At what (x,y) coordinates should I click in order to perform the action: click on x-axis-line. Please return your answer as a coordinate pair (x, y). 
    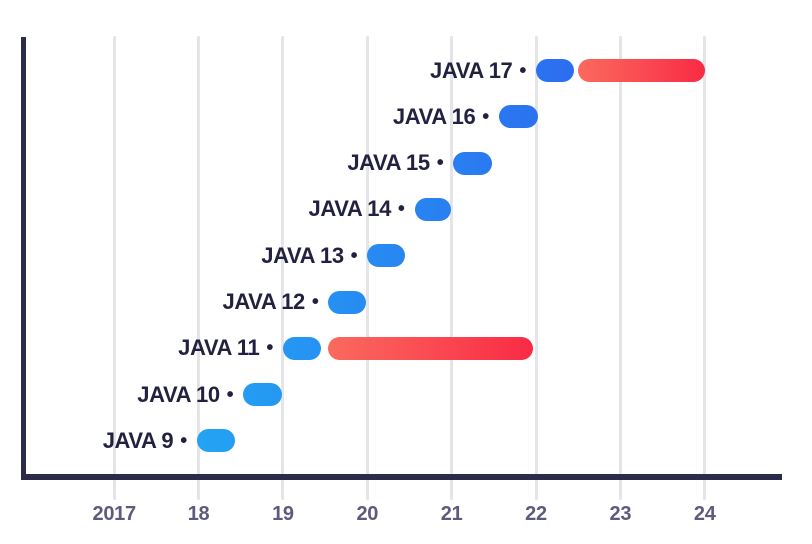
    Looking at the image, I should click on (401, 476).